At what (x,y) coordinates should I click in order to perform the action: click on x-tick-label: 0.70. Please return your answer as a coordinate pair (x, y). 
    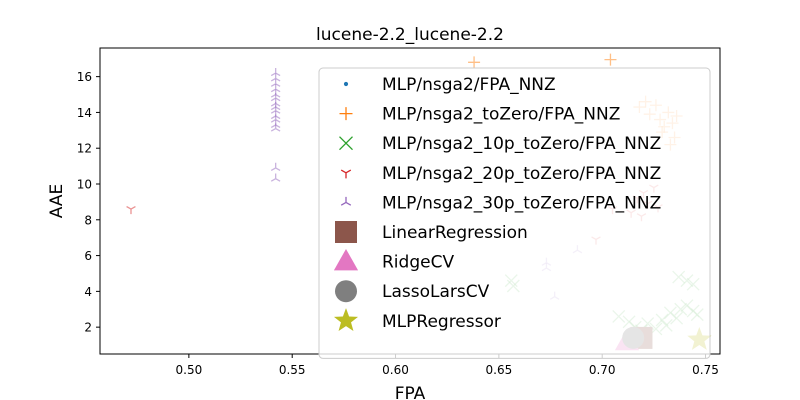
    Looking at the image, I should click on (602, 370).